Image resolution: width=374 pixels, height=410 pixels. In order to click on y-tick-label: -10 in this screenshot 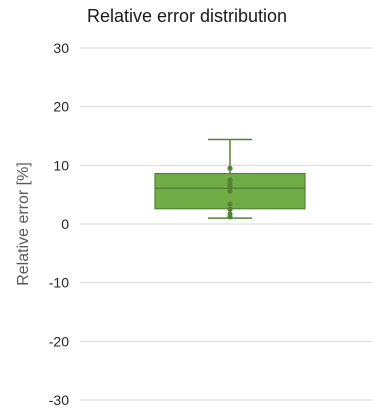, I will do `click(59, 283)`.